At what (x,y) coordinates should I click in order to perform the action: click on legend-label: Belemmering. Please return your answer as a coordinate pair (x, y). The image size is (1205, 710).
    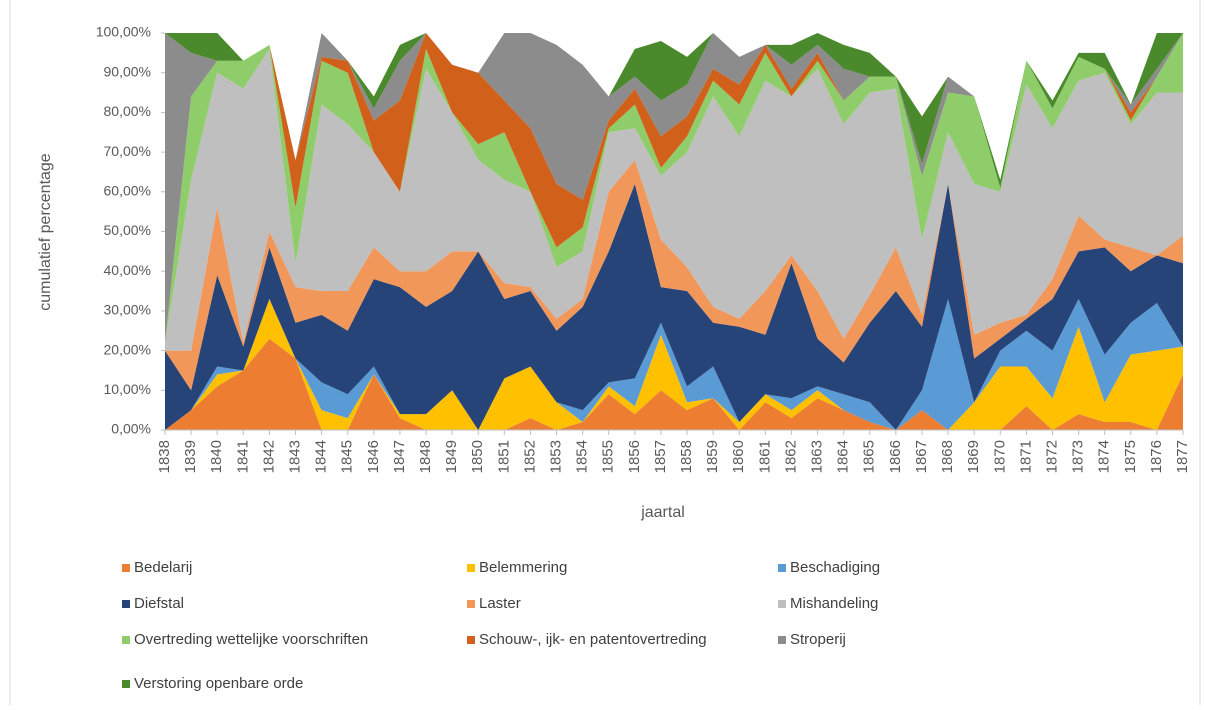
    Looking at the image, I should click on (523, 567).